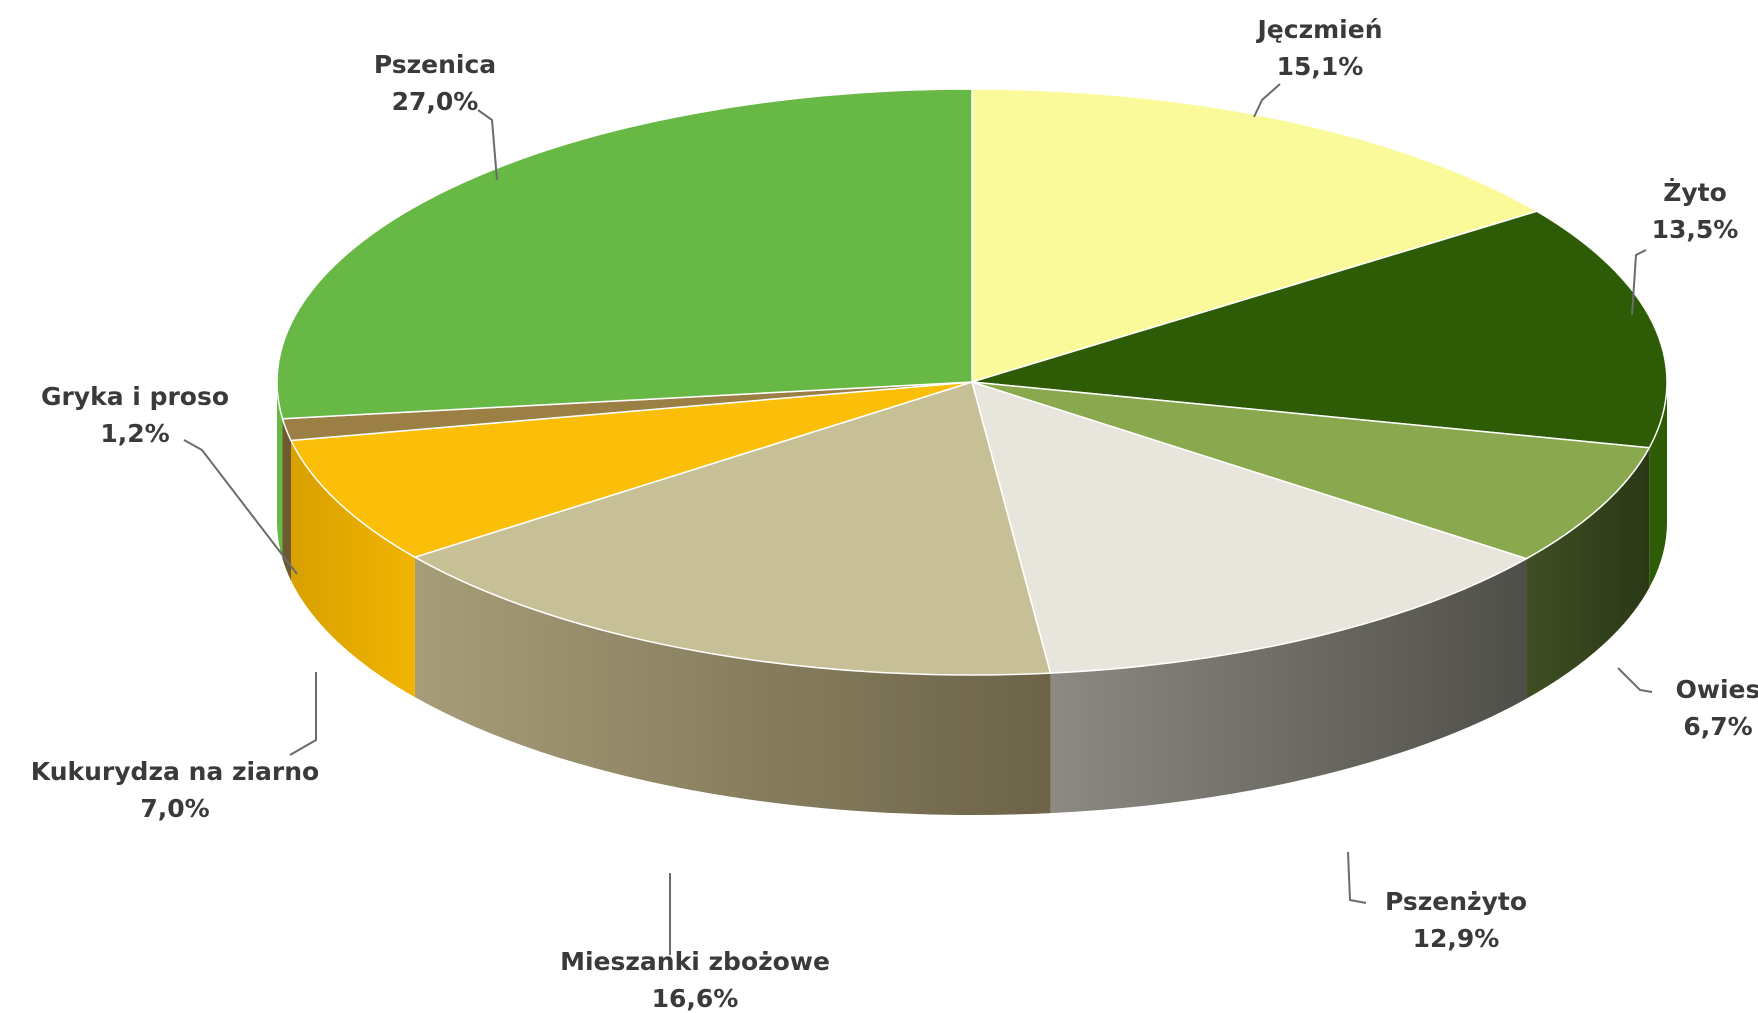 The height and width of the screenshot is (1013, 1758). I want to click on slice-pszenica, so click(624, 254).